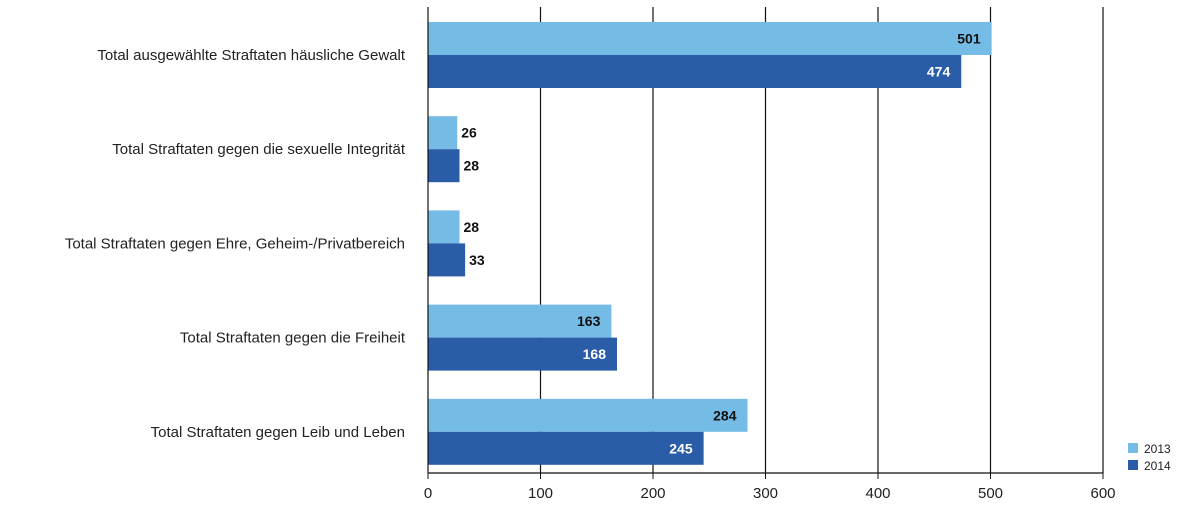 This screenshot has height=506, width=1177. Describe the element at coordinates (877, 493) in the screenshot. I see `x-tick-label-400: 400` at that location.